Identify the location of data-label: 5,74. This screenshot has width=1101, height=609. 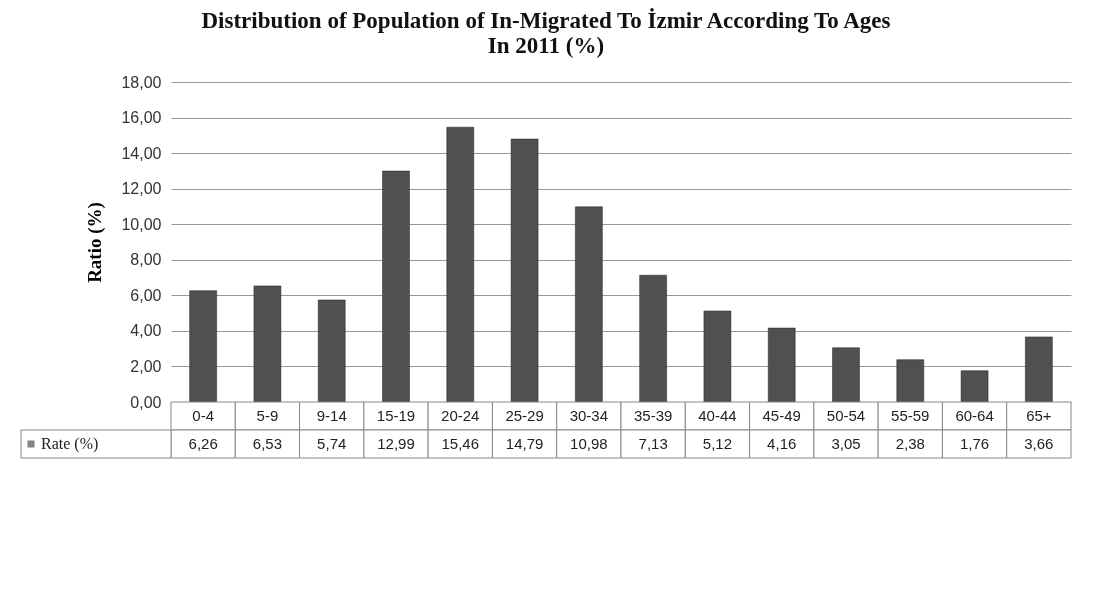
(332, 443).